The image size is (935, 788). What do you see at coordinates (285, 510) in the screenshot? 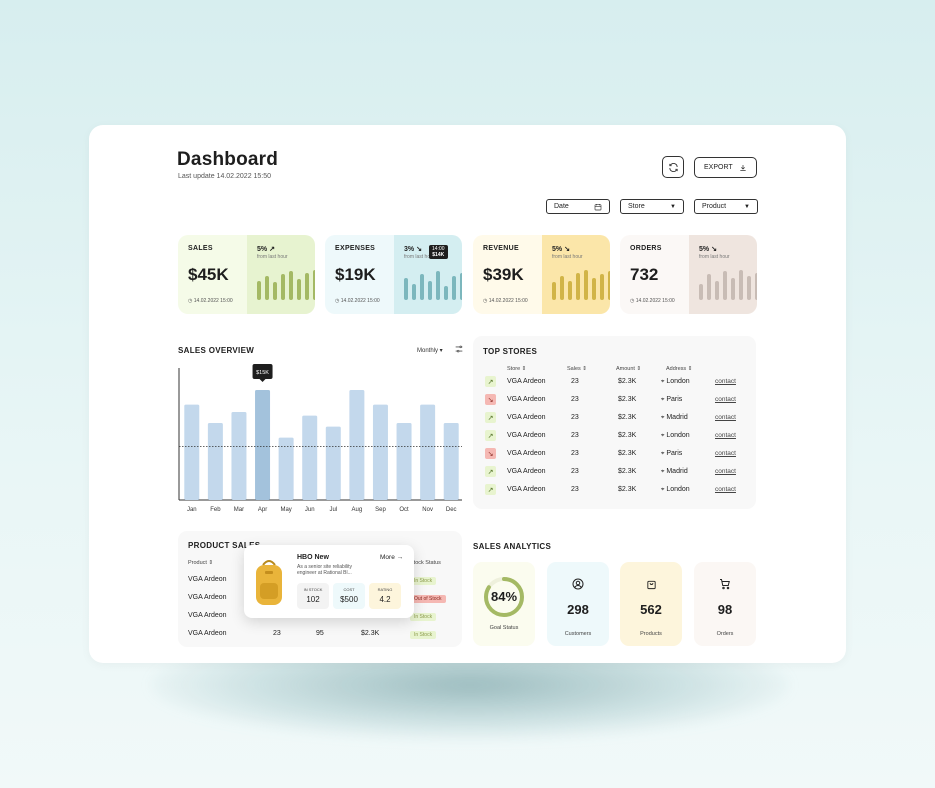
I see `tick-label: May` at bounding box center [285, 510].